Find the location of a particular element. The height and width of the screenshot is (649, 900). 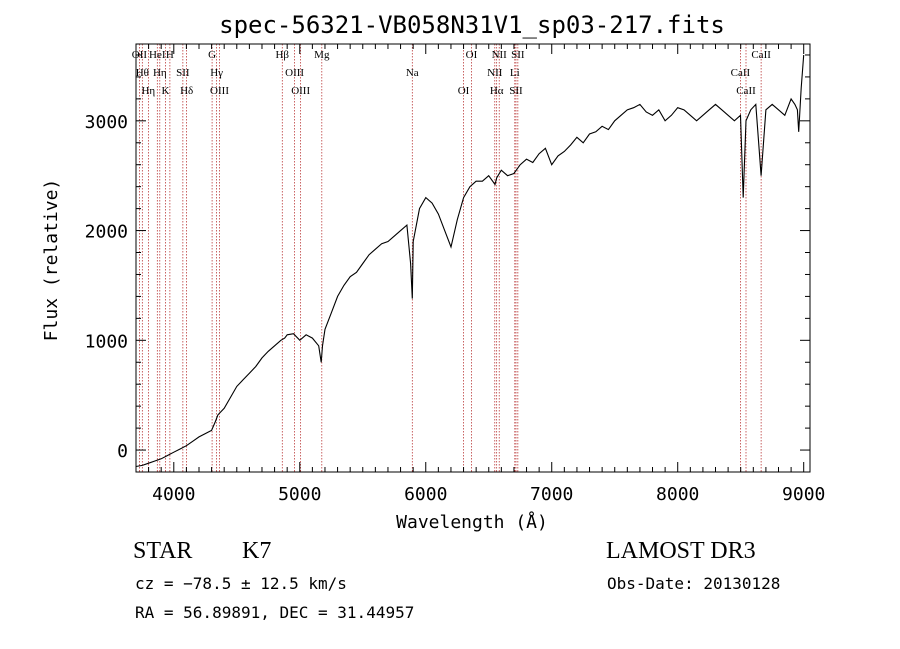

object-subclass-label: K7 is located at coordinates (257, 551).